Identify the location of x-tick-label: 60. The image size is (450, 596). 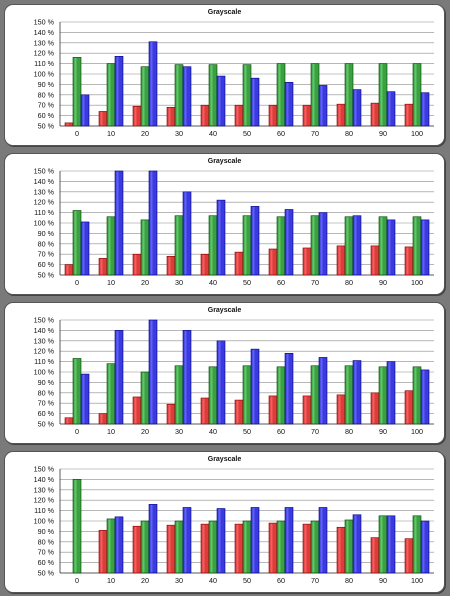
(281, 133).